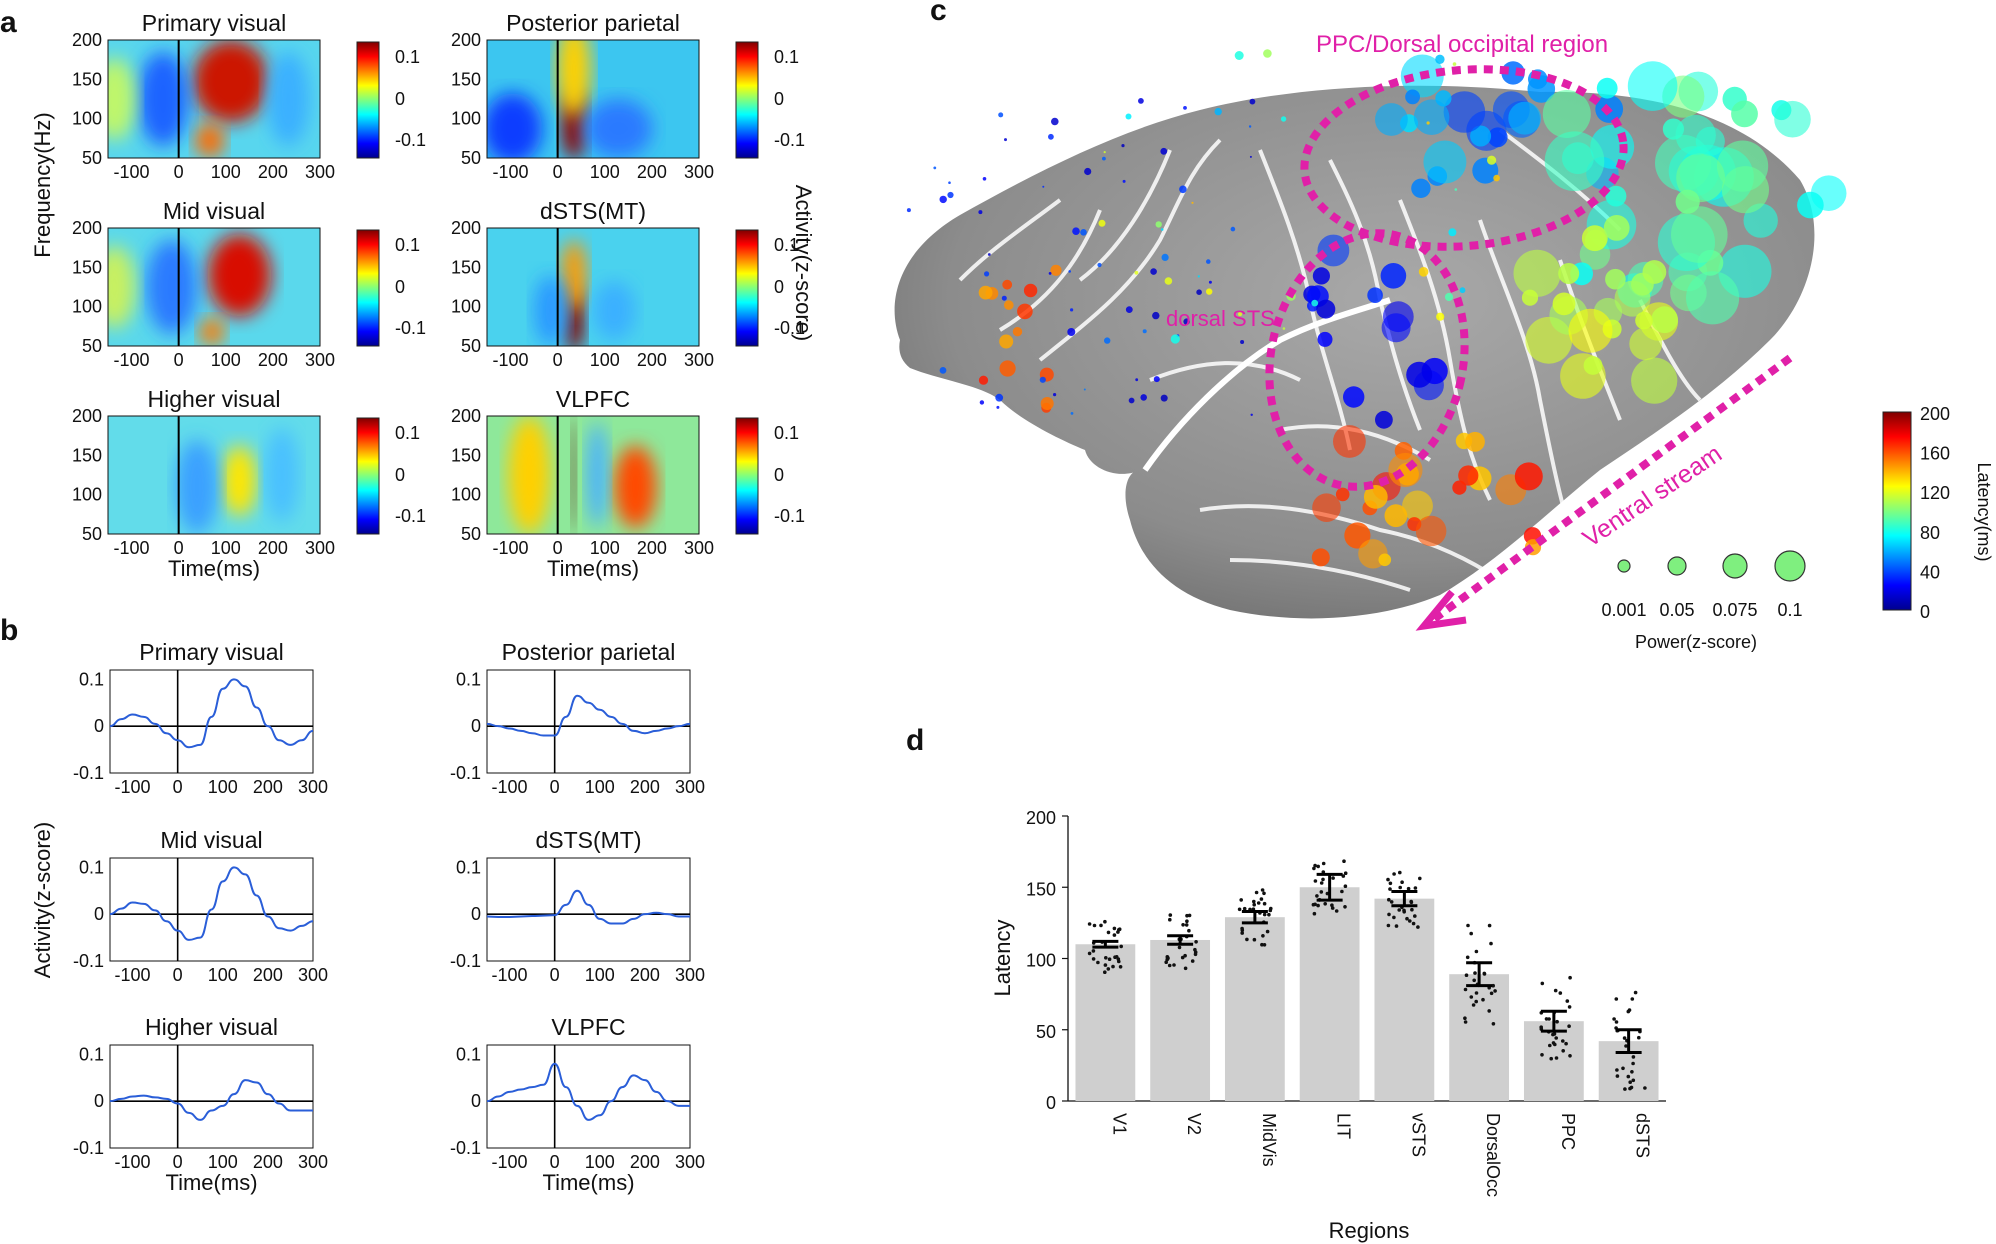 The image size is (1996, 1244). What do you see at coordinates (789, 516) in the screenshot?
I see `tf-map-colorbar-tick: -0.1` at bounding box center [789, 516].